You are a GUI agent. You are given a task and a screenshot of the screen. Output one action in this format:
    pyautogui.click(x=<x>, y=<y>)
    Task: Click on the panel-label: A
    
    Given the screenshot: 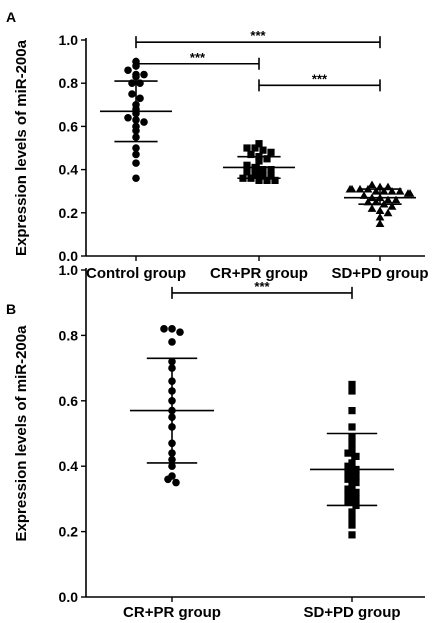 What is the action you would take?
    pyautogui.click(x=11, y=17)
    